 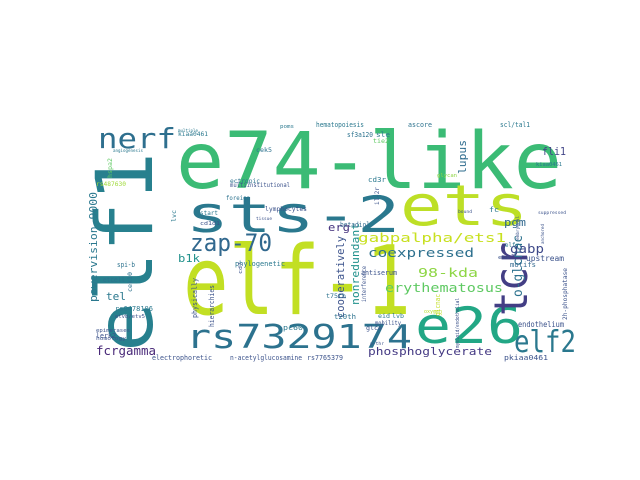 I want to click on word-rs7765379: rs7765379, so click(x=325, y=358).